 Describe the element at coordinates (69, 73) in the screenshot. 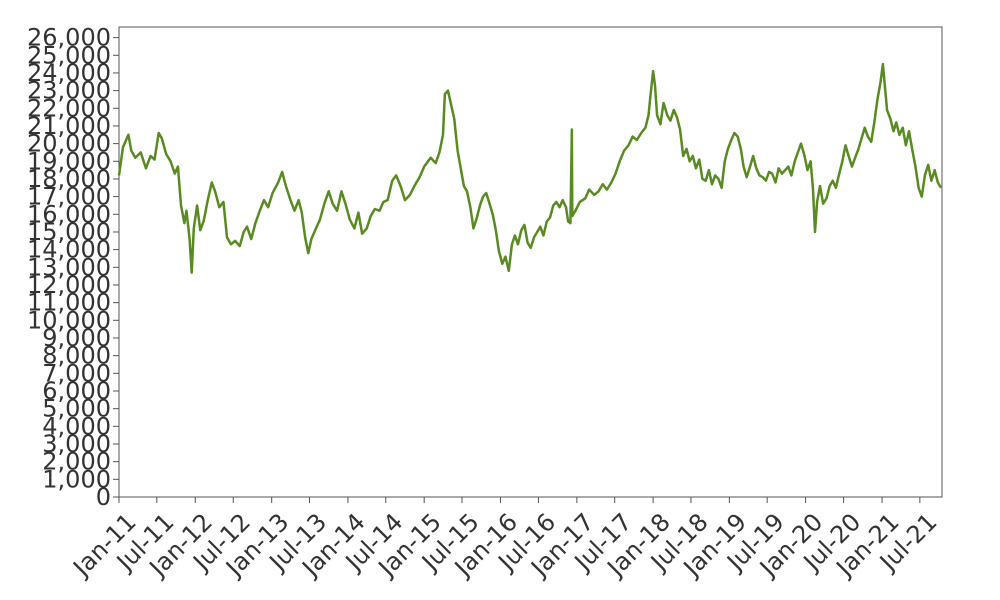

I see `y-tick-label: 24,000` at that location.